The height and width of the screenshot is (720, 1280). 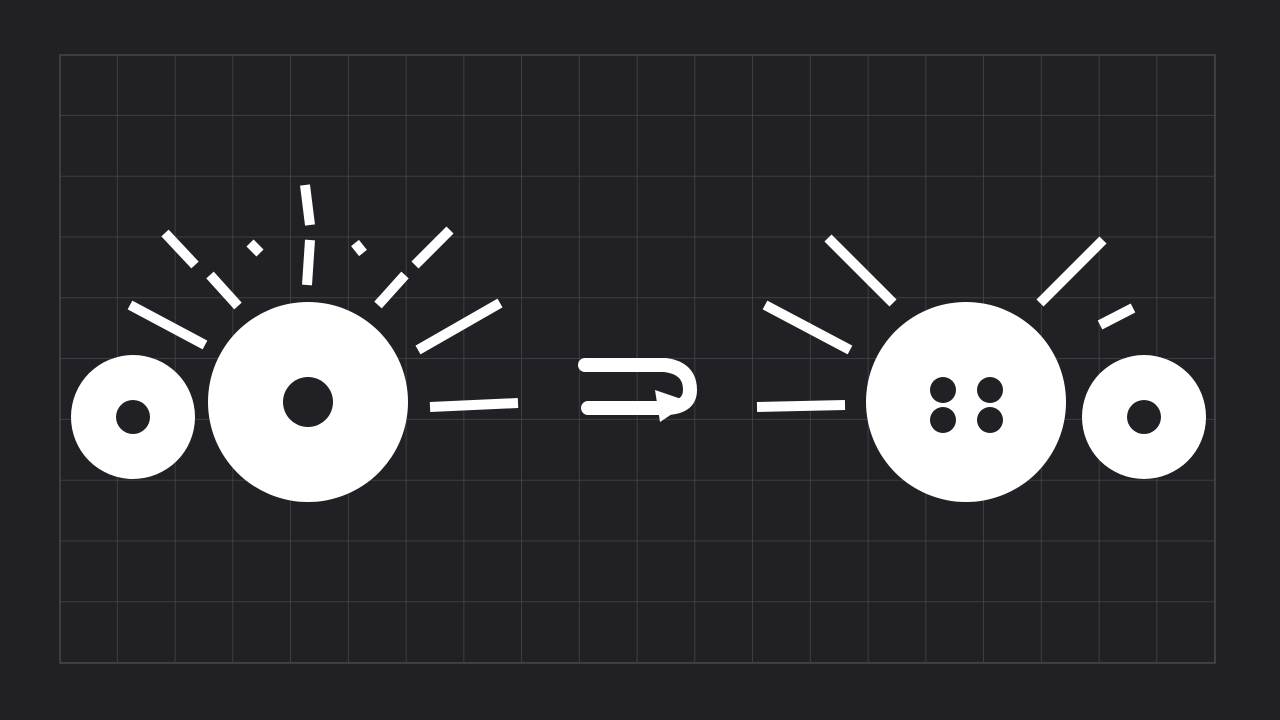 What do you see at coordinates (638, 390) in the screenshot?
I see `arrow` at bounding box center [638, 390].